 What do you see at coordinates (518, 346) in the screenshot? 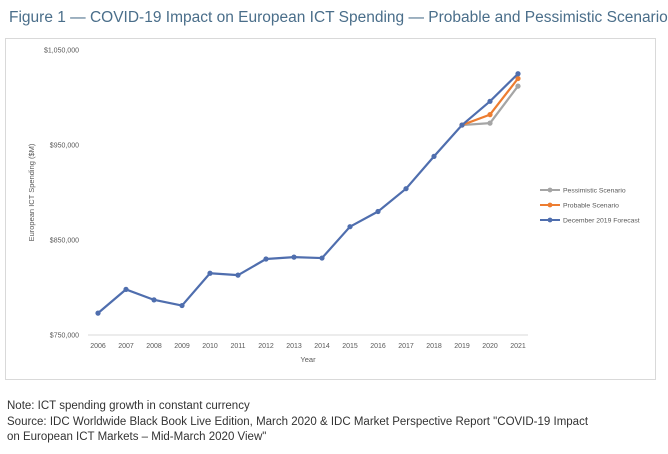
I see `x-tick-label: 2021` at bounding box center [518, 346].